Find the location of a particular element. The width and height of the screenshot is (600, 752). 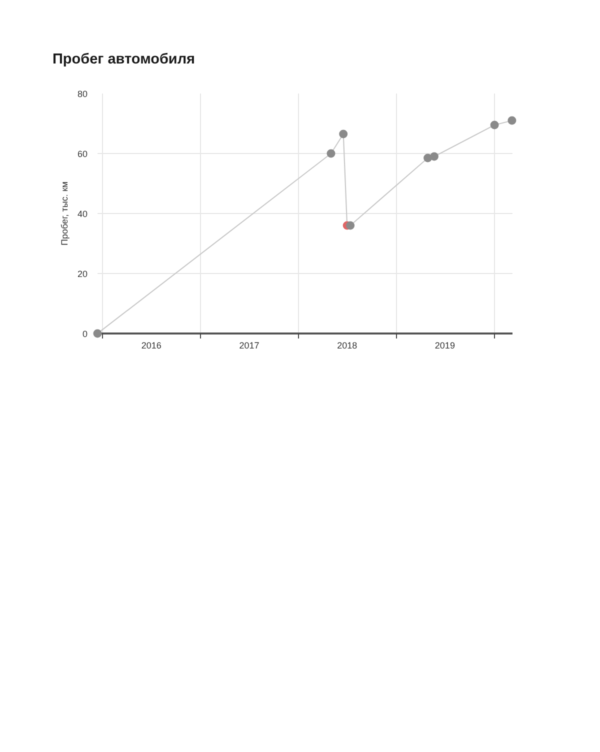

y-tick-label: 0 is located at coordinates (85, 334).